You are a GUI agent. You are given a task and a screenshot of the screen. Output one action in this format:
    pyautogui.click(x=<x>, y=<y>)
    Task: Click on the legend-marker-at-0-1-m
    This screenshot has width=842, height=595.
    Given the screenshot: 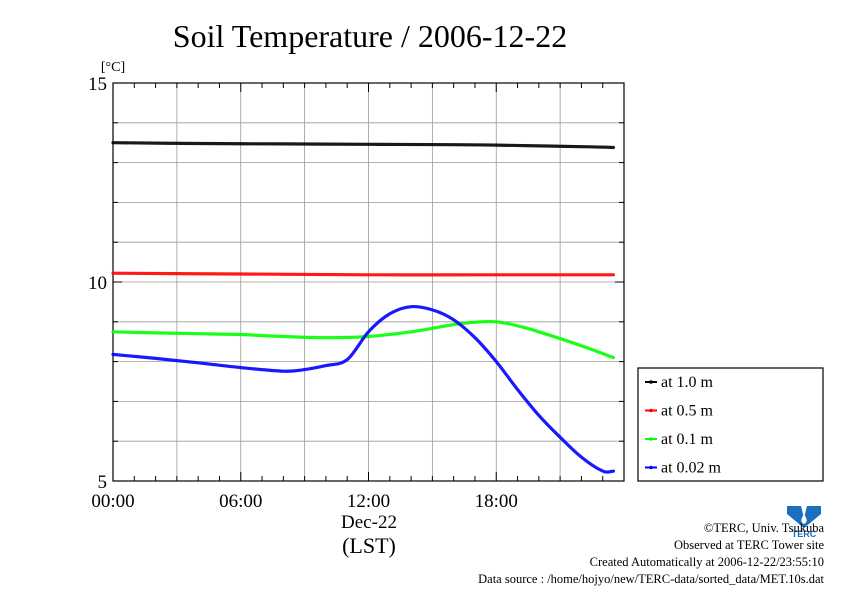 What is the action you would take?
    pyautogui.click(x=651, y=439)
    